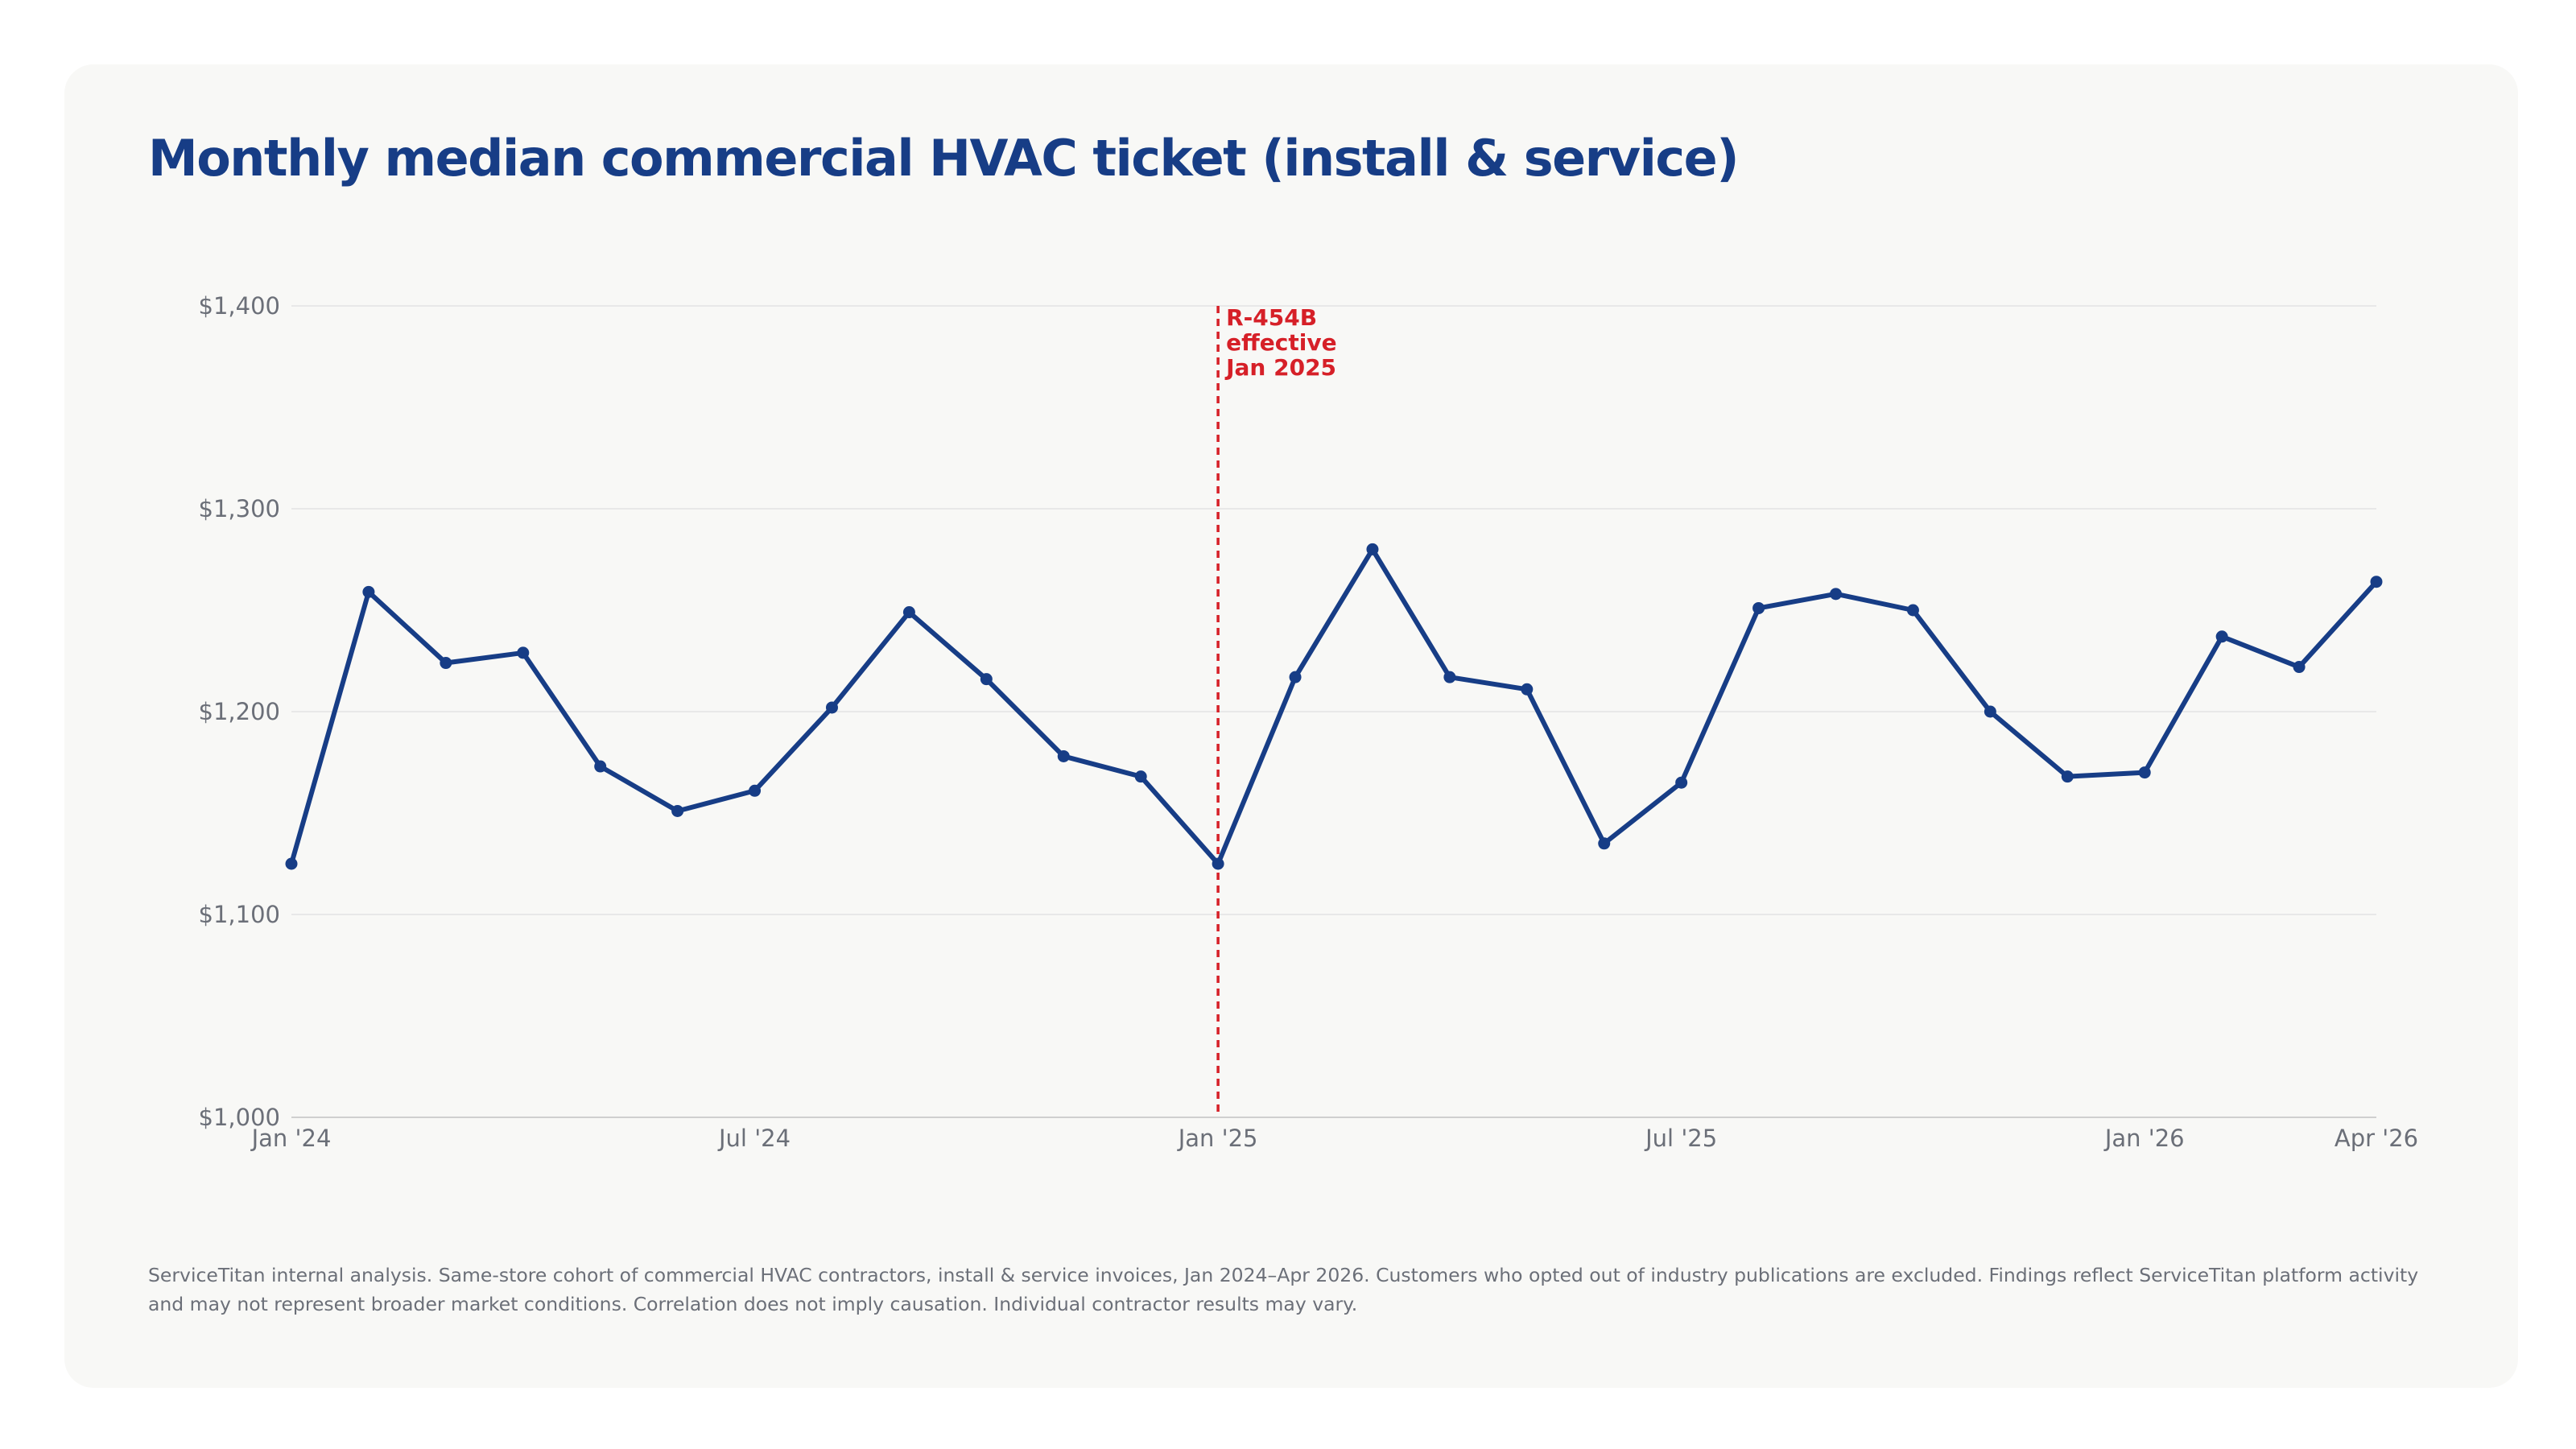  I want to click on x-tick-label: Jul '24, so click(754, 1138).